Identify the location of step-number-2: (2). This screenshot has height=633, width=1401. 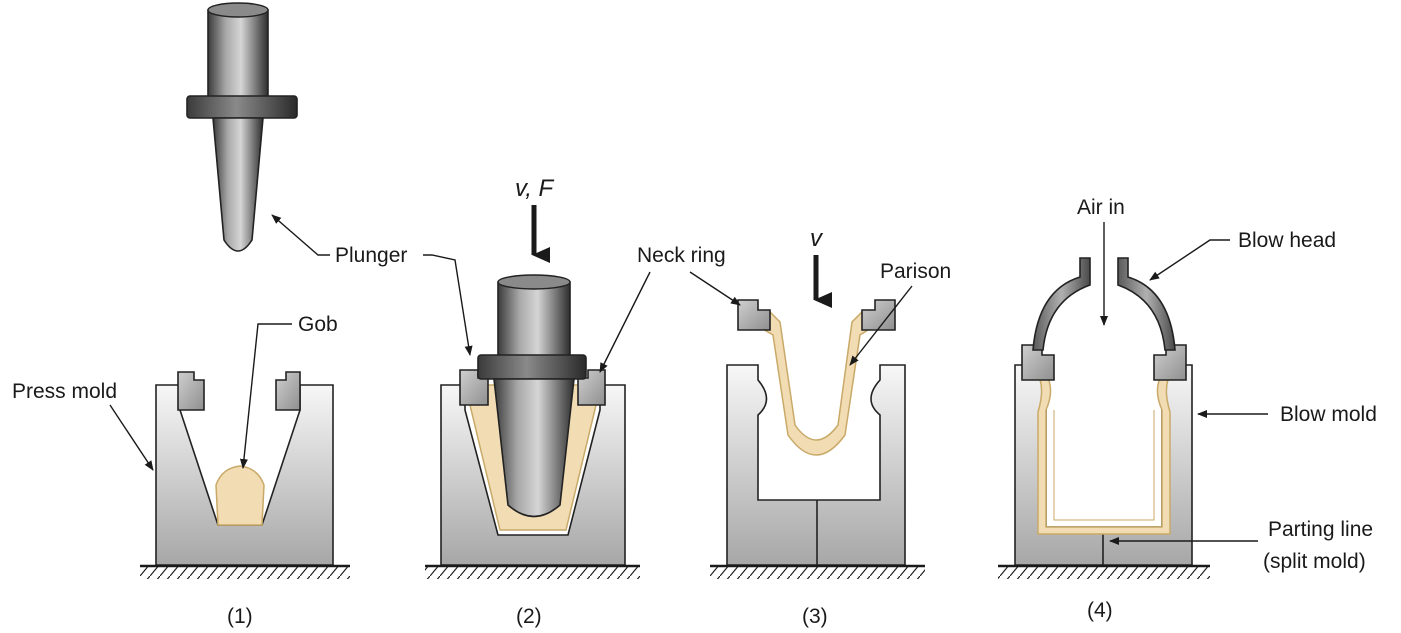
(529, 616).